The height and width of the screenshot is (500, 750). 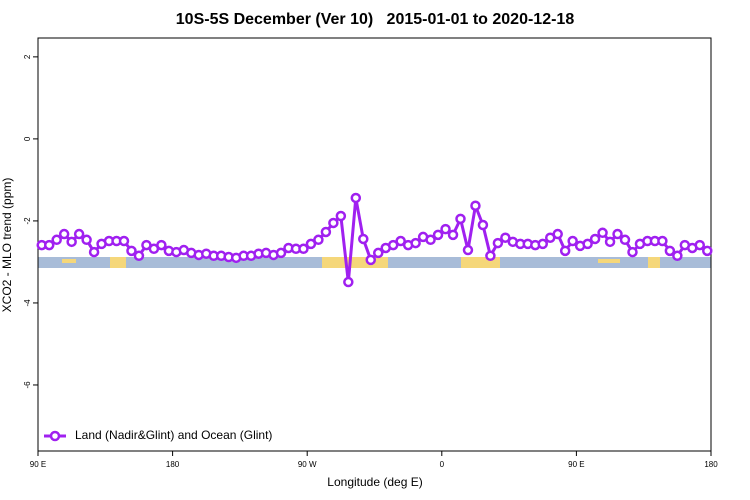 What do you see at coordinates (173, 435) in the screenshot?
I see `legend-label: Land (Nadir&Glint) and Ocean (Glint)` at bounding box center [173, 435].